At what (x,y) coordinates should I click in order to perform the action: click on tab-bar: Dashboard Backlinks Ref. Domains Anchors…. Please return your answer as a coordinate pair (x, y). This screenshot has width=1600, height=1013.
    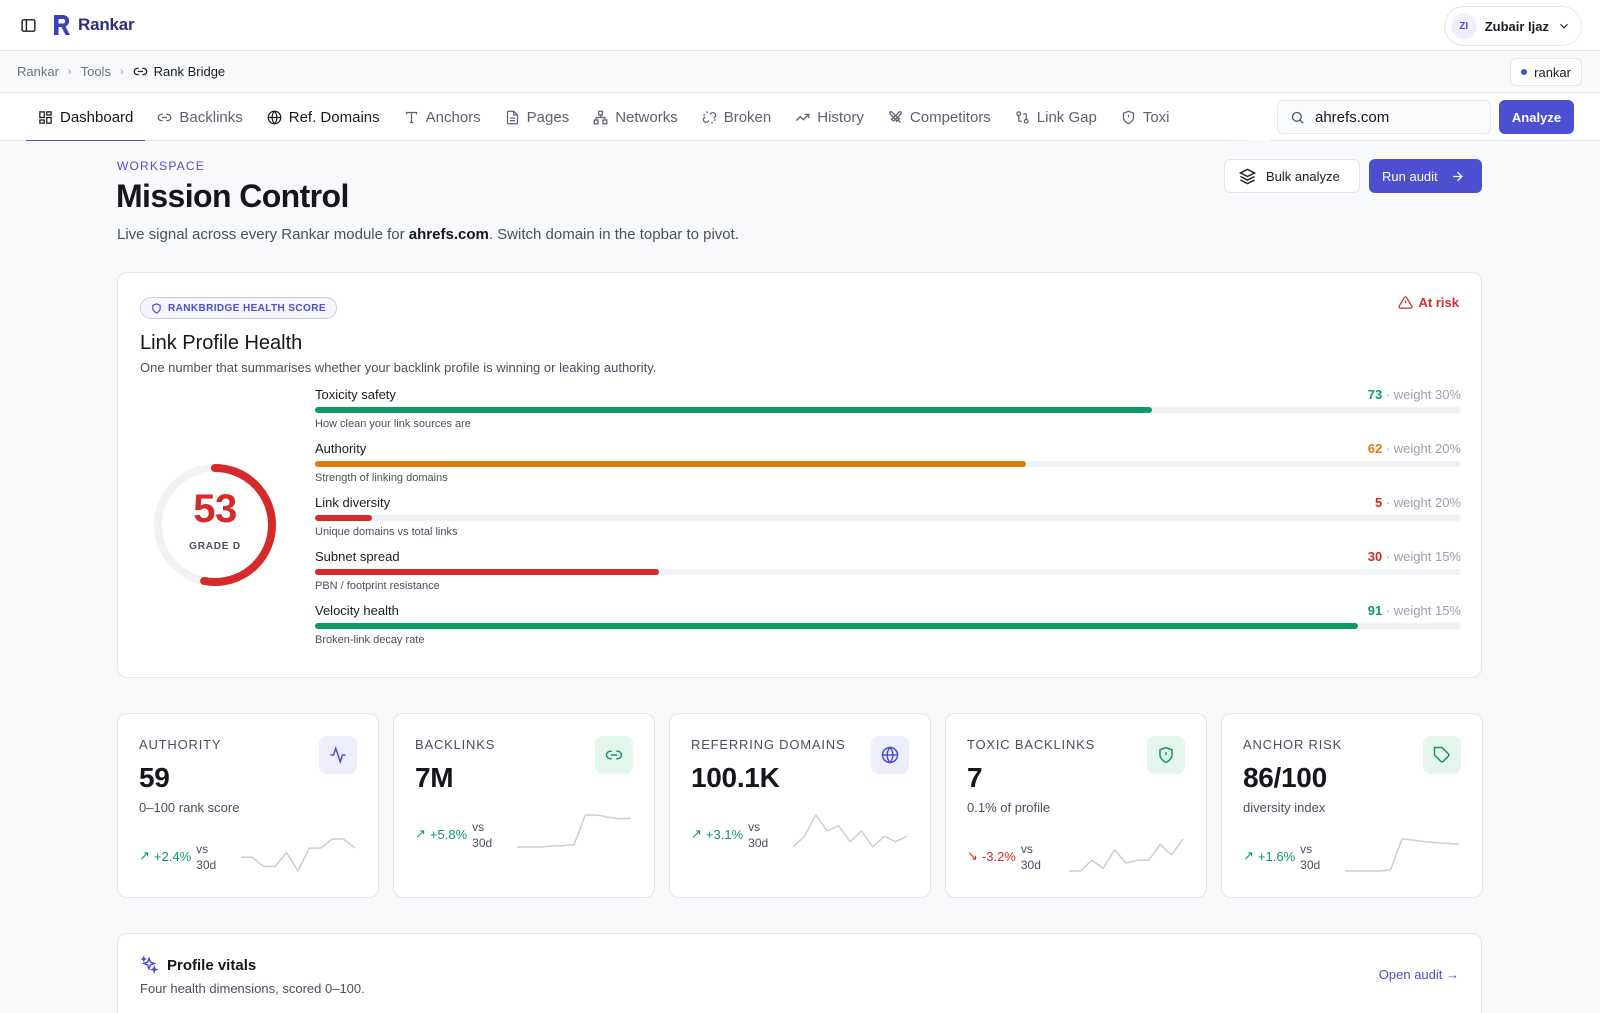
    Looking at the image, I should click on (800, 117).